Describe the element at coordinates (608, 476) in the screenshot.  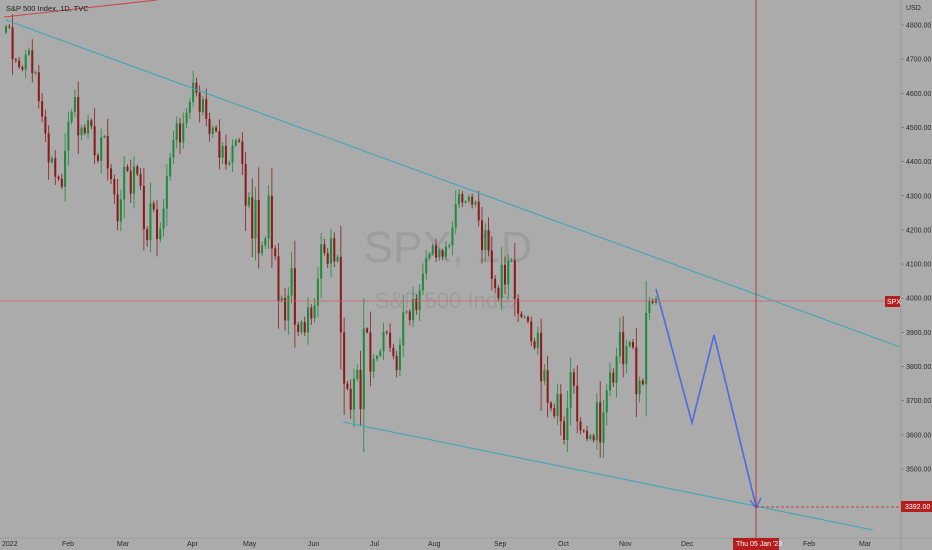
I see `lower-trendline` at that location.